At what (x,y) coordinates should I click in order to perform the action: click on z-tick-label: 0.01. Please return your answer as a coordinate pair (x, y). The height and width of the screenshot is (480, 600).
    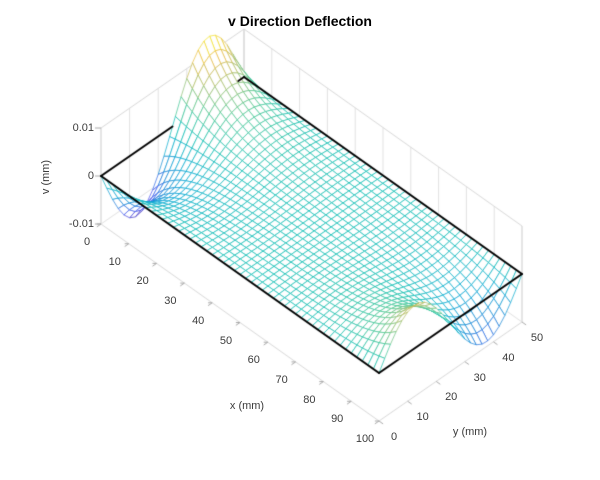
    Looking at the image, I should click on (83, 128).